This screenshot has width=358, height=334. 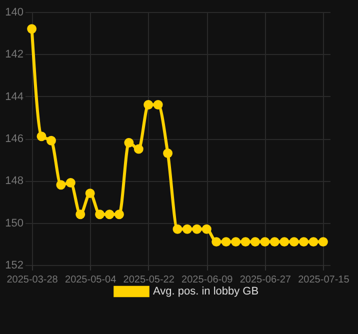 What do you see at coordinates (324, 280) in the screenshot?
I see `x-tick-label: 2025-07-15` at bounding box center [324, 280].